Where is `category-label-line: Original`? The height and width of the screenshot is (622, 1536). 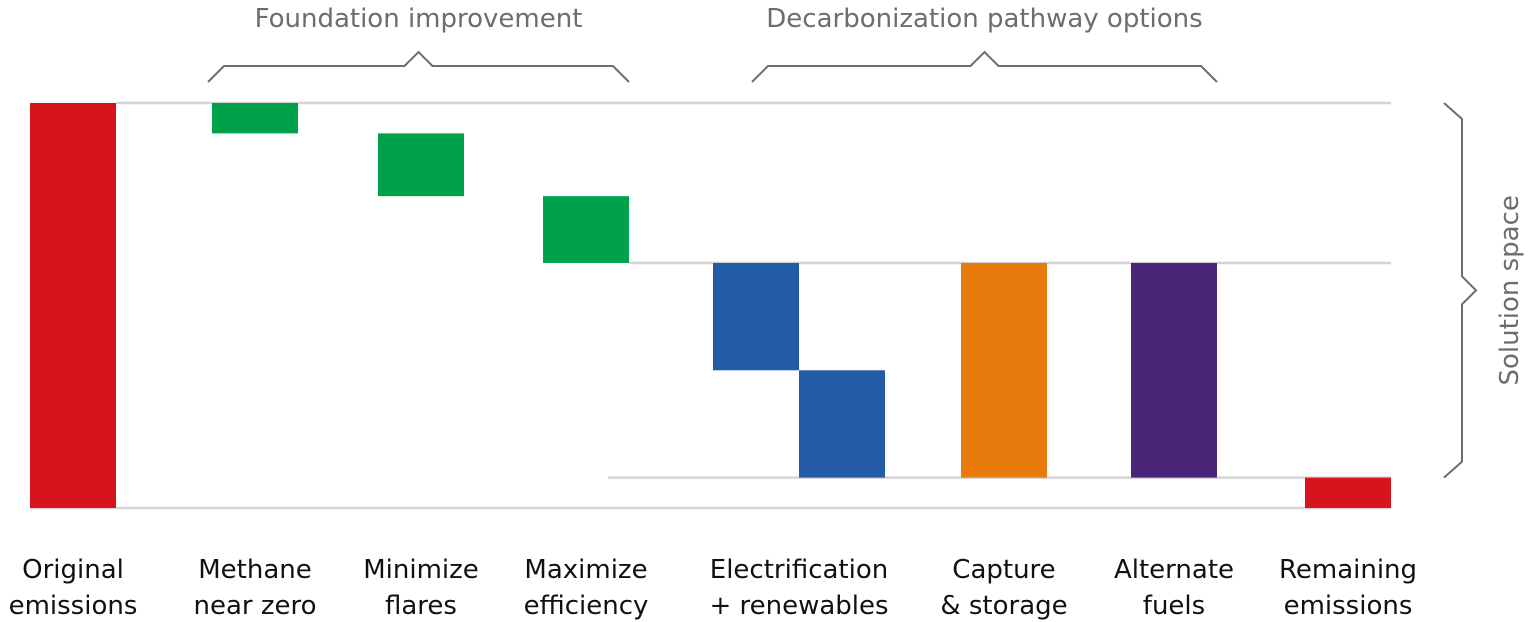 category-label-line: Original is located at coordinates (73, 570).